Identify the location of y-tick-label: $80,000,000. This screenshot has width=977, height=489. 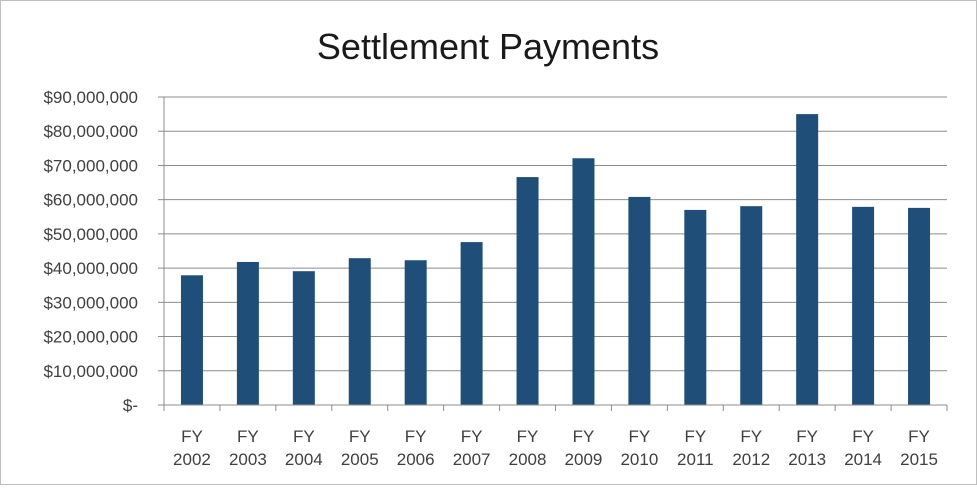
(90, 131).